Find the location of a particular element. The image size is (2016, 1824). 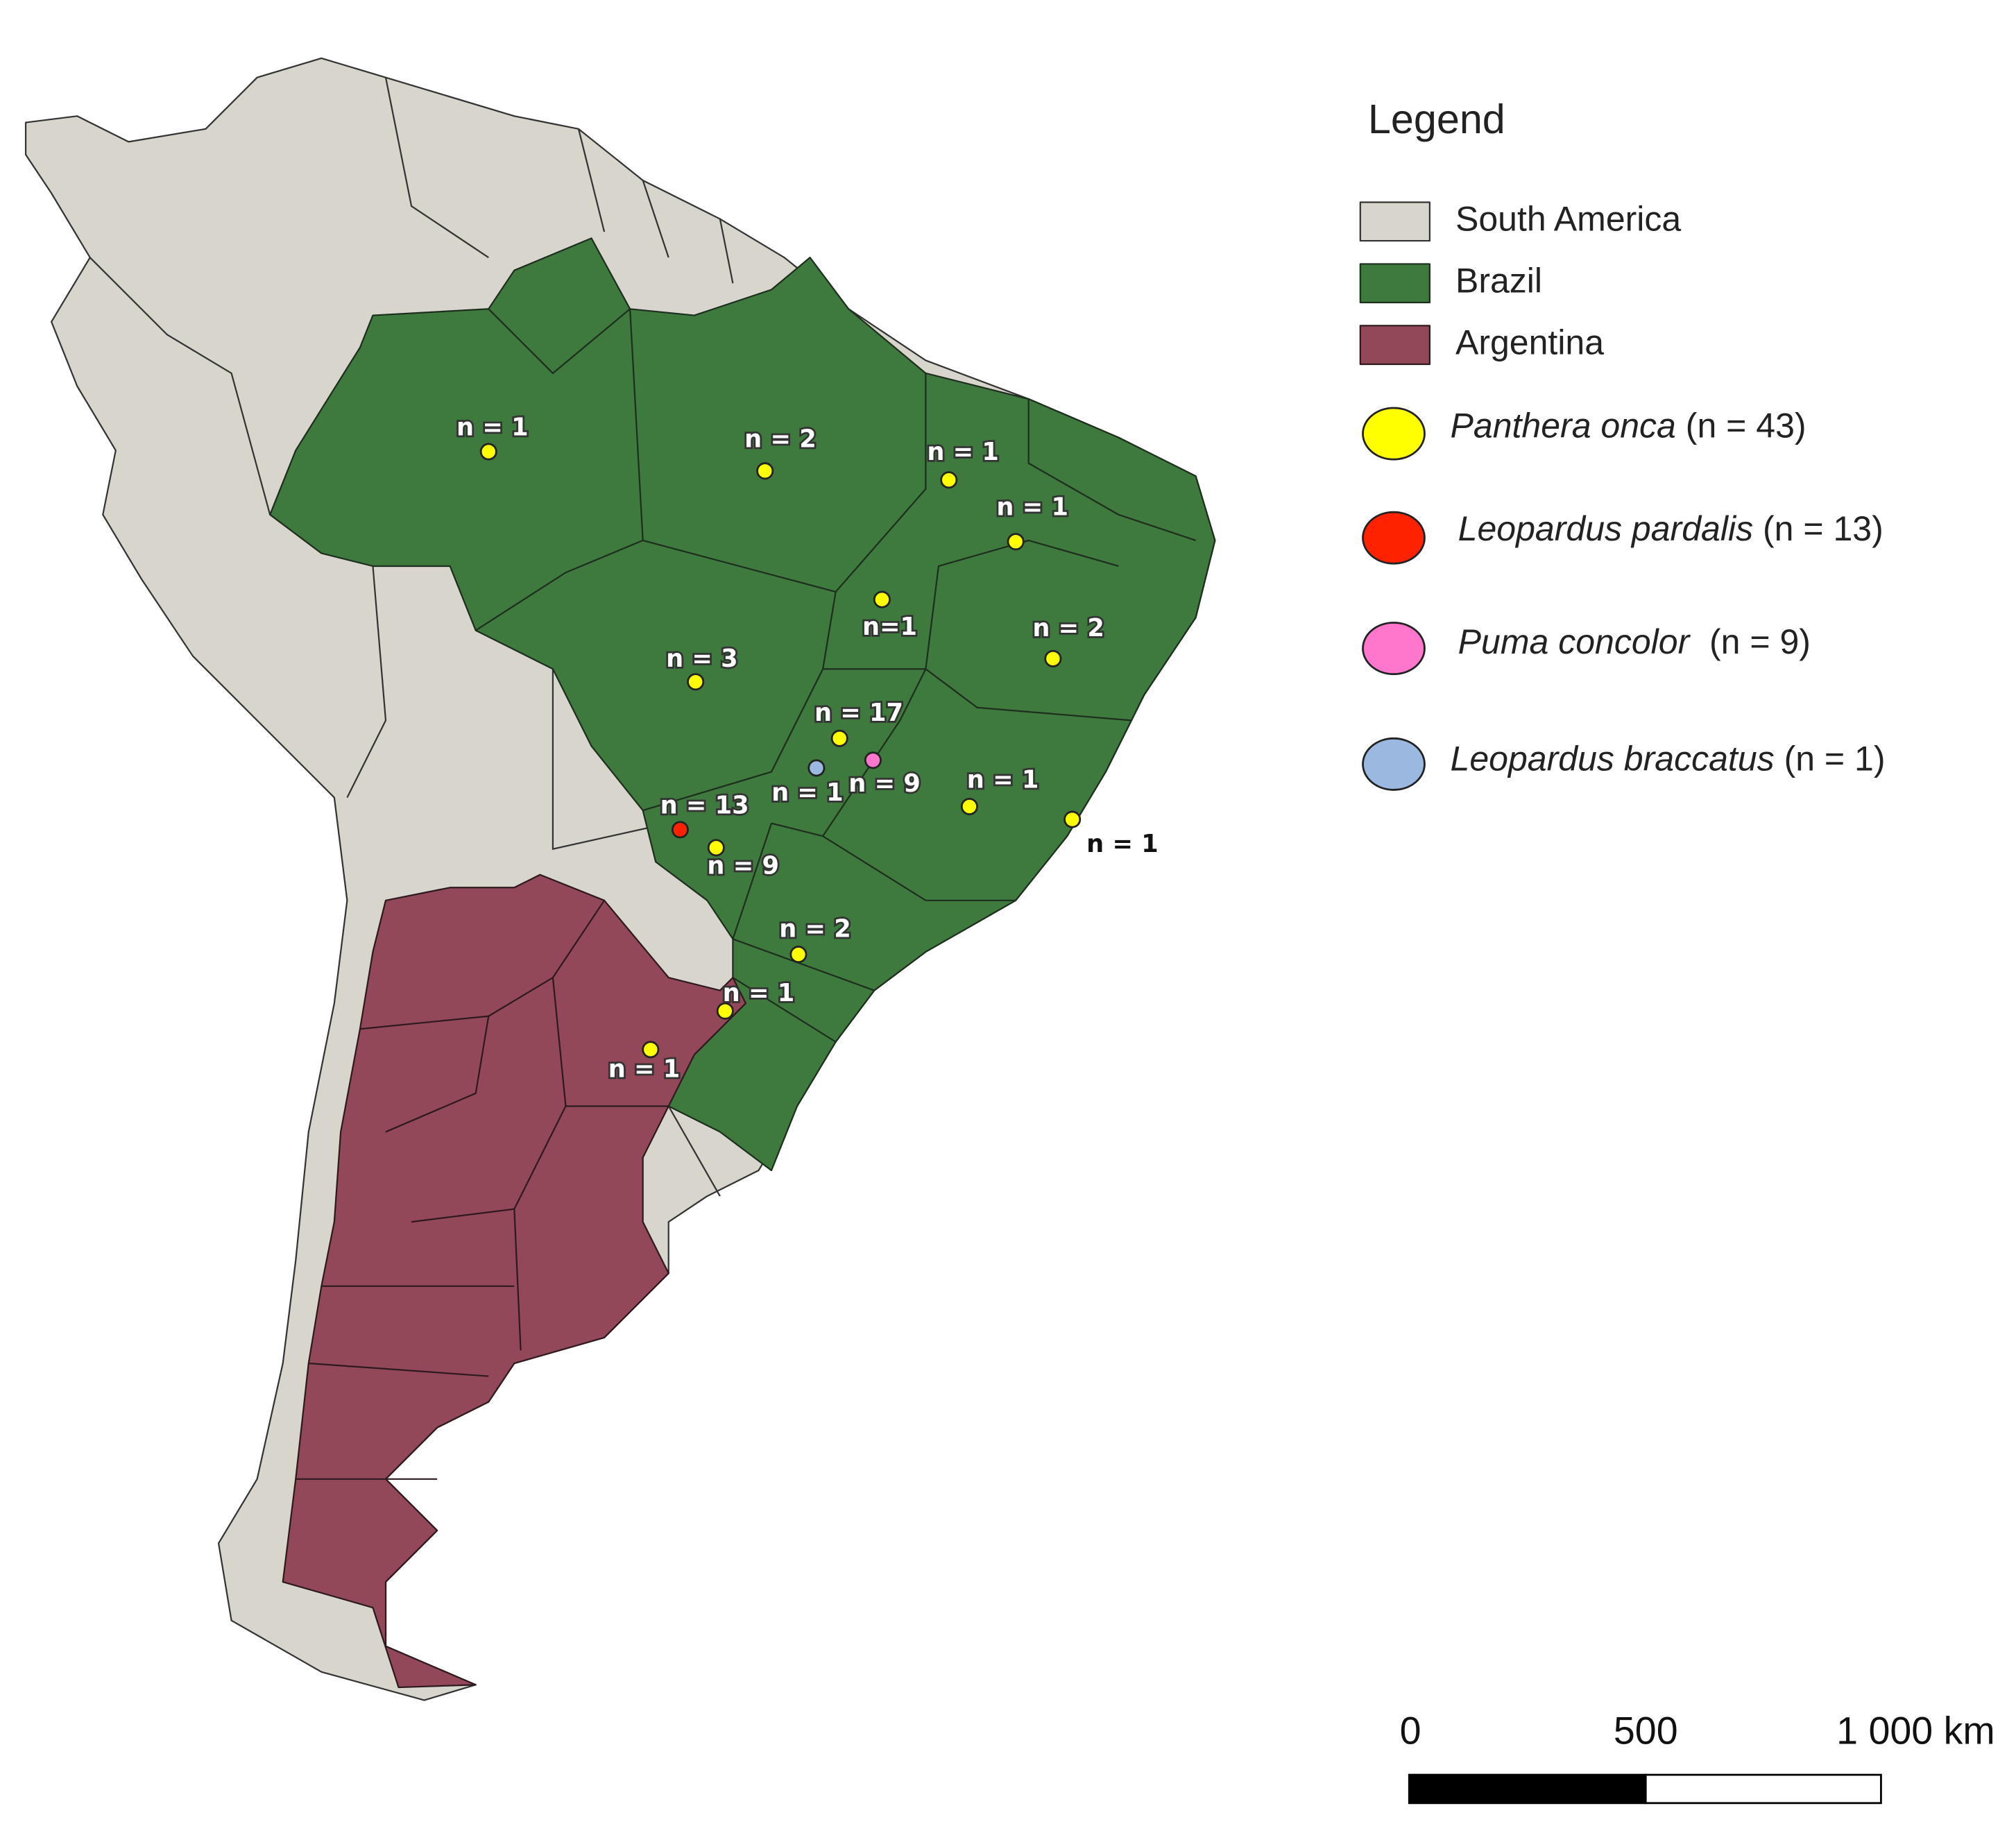

species-count: (n = 13) is located at coordinates (1823, 529).